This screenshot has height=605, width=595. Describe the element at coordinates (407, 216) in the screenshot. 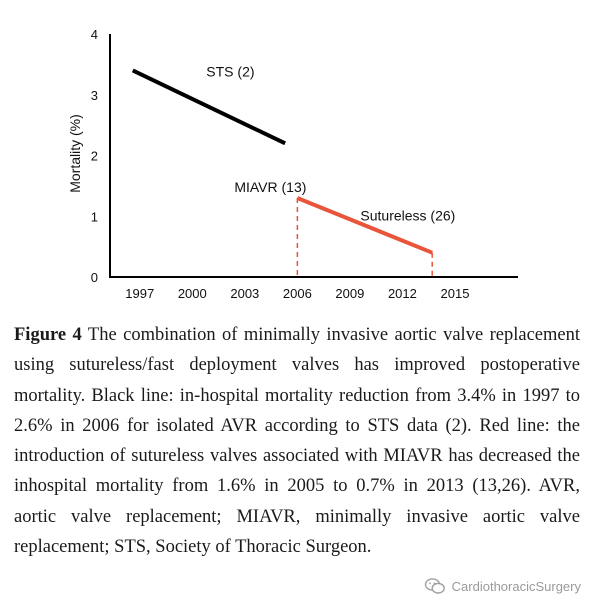

I see `series-annotation: Sutureless (26)` at that location.